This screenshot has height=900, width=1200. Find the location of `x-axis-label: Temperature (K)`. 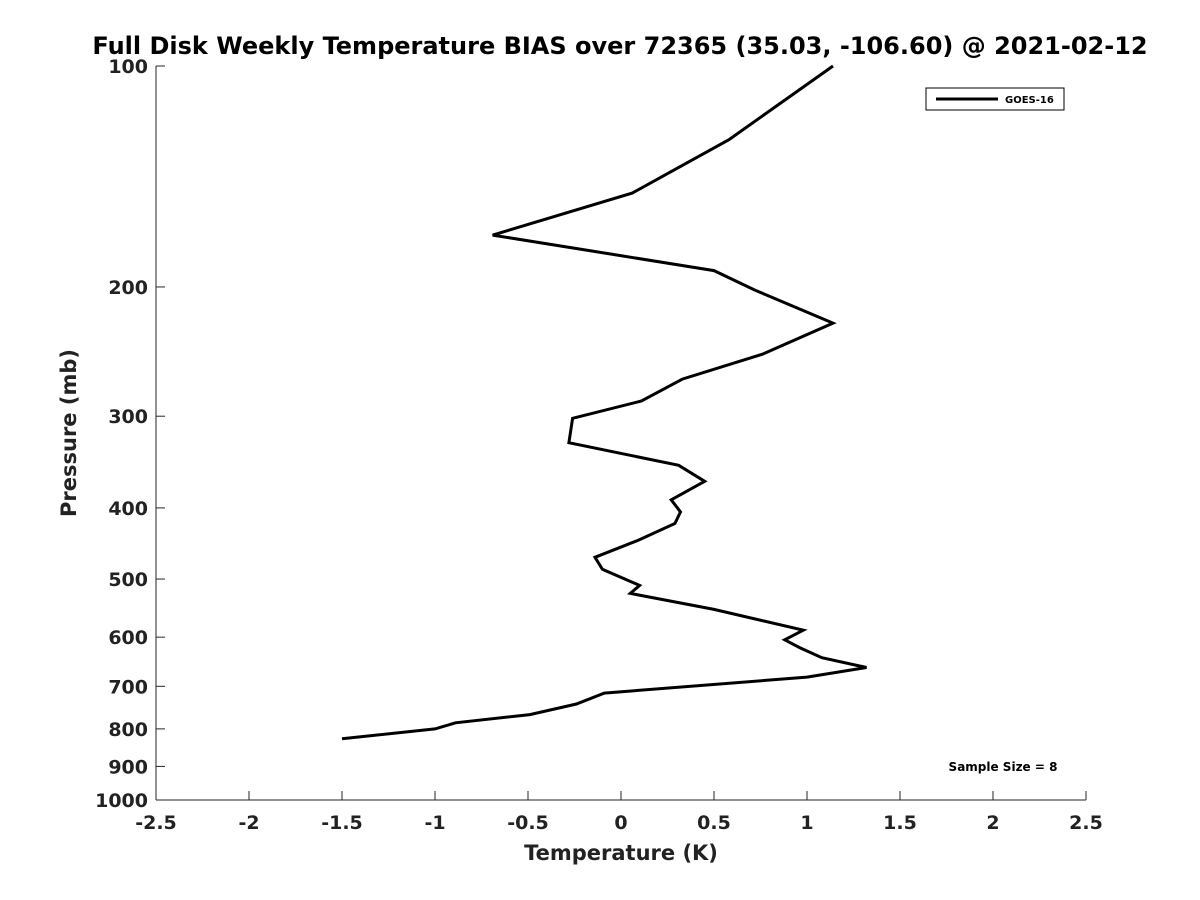

x-axis-label: Temperature (K) is located at coordinates (621, 853).